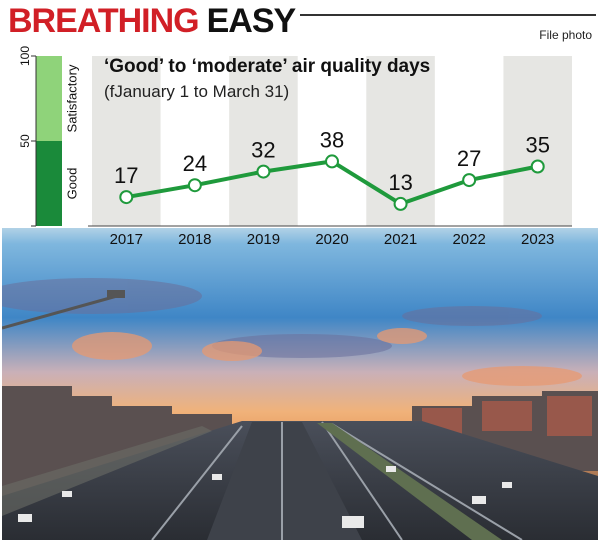 The image size is (600, 542). I want to click on data-point-2023, so click(537, 166).